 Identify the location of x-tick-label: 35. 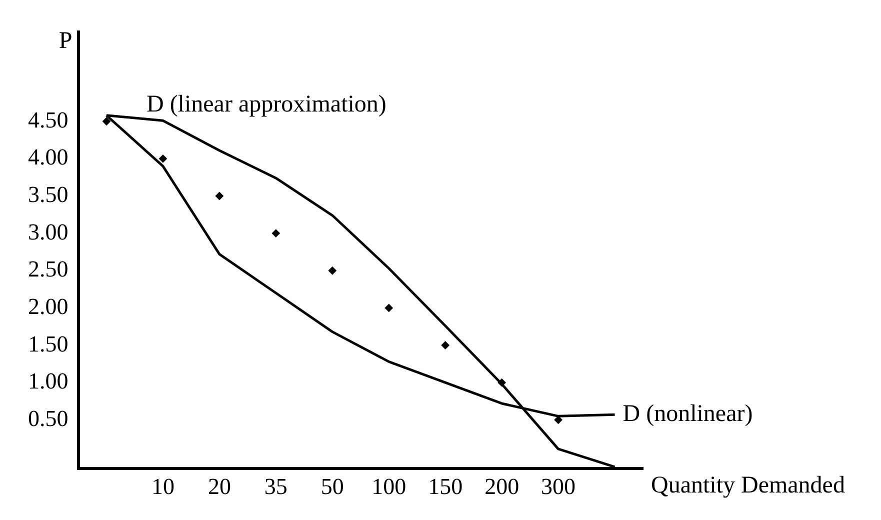
(276, 487).